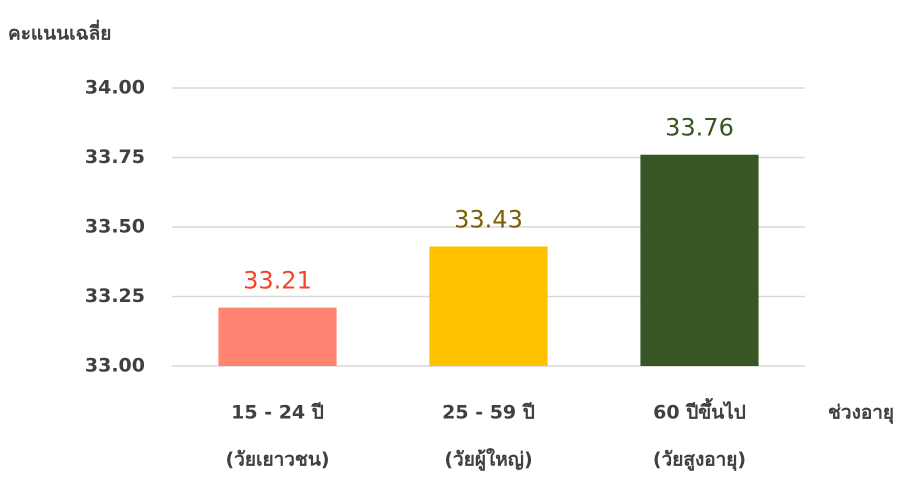 The width and height of the screenshot is (917, 478). What do you see at coordinates (277, 413) in the screenshot?
I see `x-tick-label: 15 - 24 ปี` at bounding box center [277, 413].